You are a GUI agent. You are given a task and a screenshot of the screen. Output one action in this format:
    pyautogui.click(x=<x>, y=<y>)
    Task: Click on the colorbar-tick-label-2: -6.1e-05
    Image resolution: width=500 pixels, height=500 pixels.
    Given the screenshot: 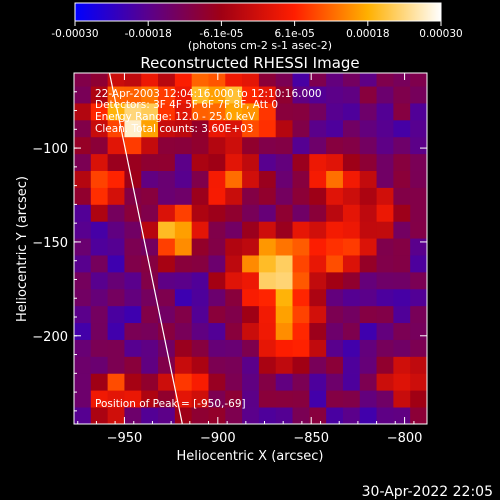 What is the action you would take?
    pyautogui.click(x=221, y=34)
    